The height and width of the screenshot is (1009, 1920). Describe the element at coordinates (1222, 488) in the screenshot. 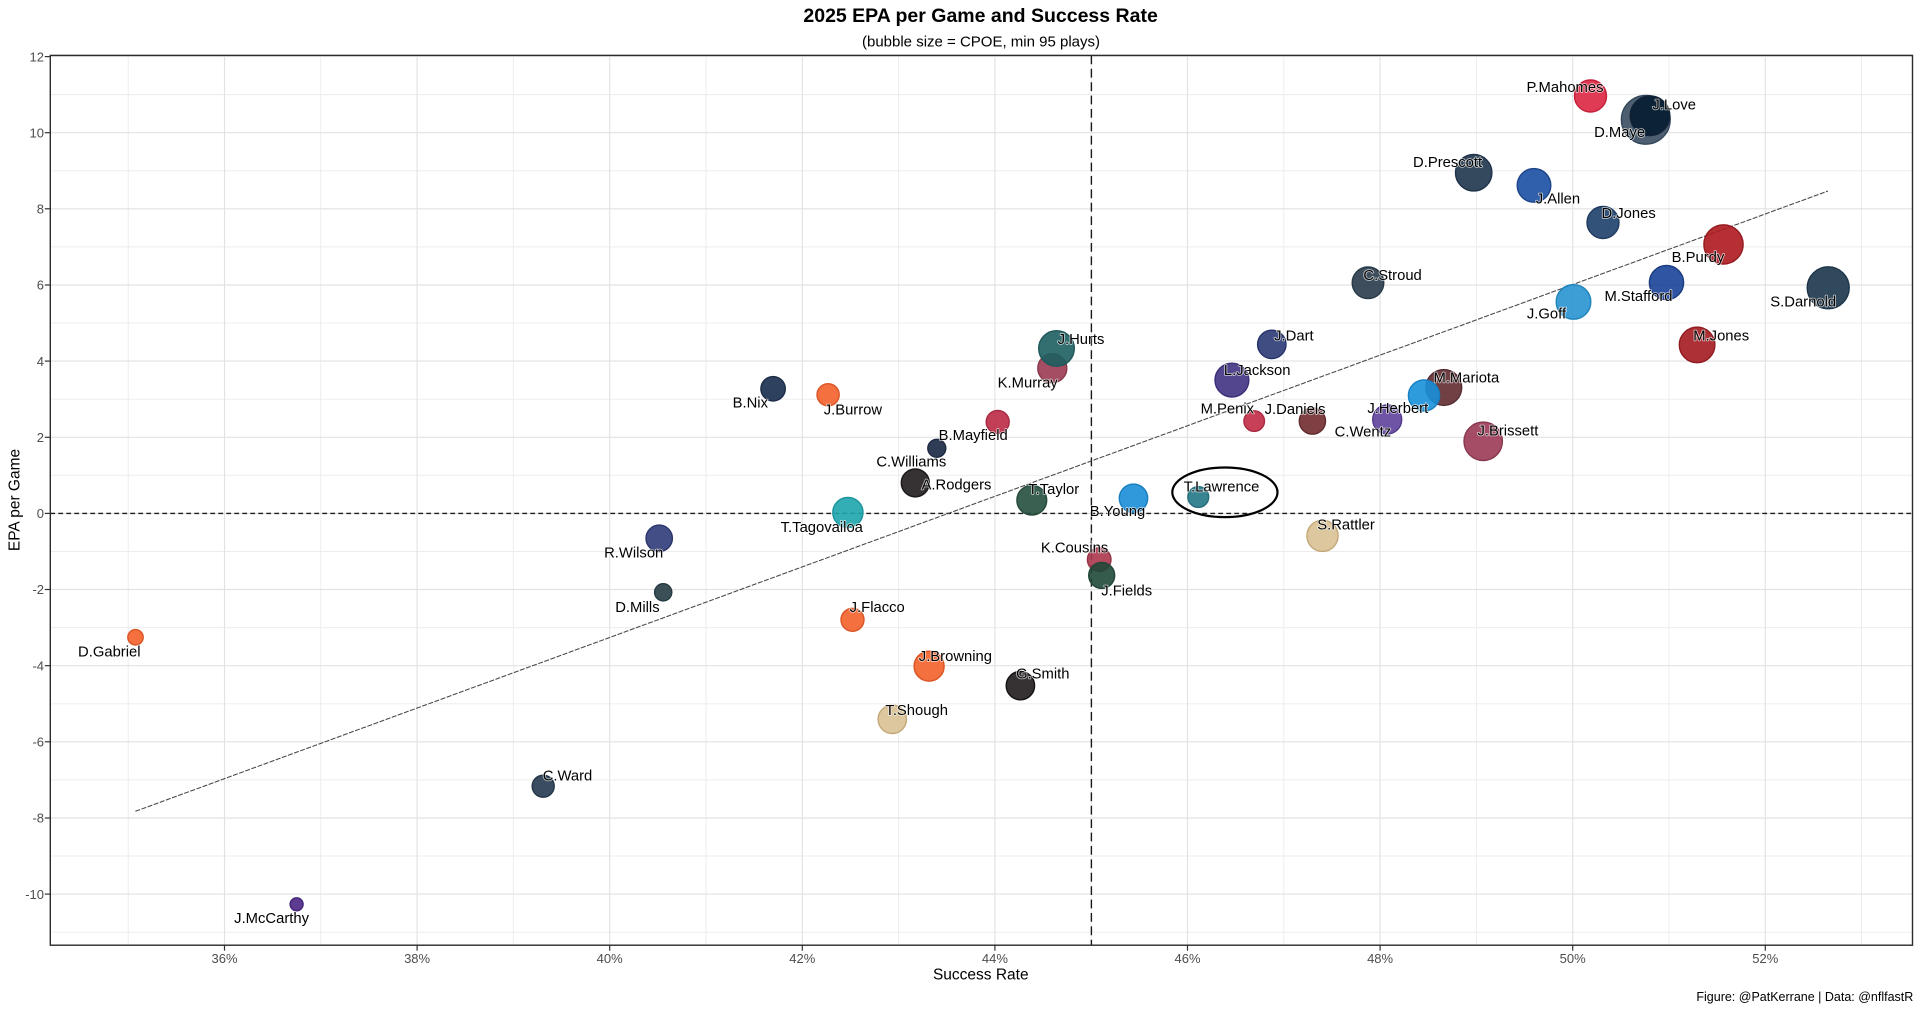

I see `svg-text: T.Lawrence` at that location.